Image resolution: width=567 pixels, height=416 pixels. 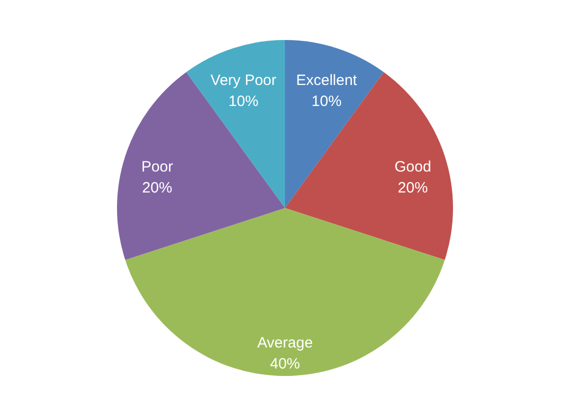 I want to click on slice-label: Good, so click(x=413, y=167).